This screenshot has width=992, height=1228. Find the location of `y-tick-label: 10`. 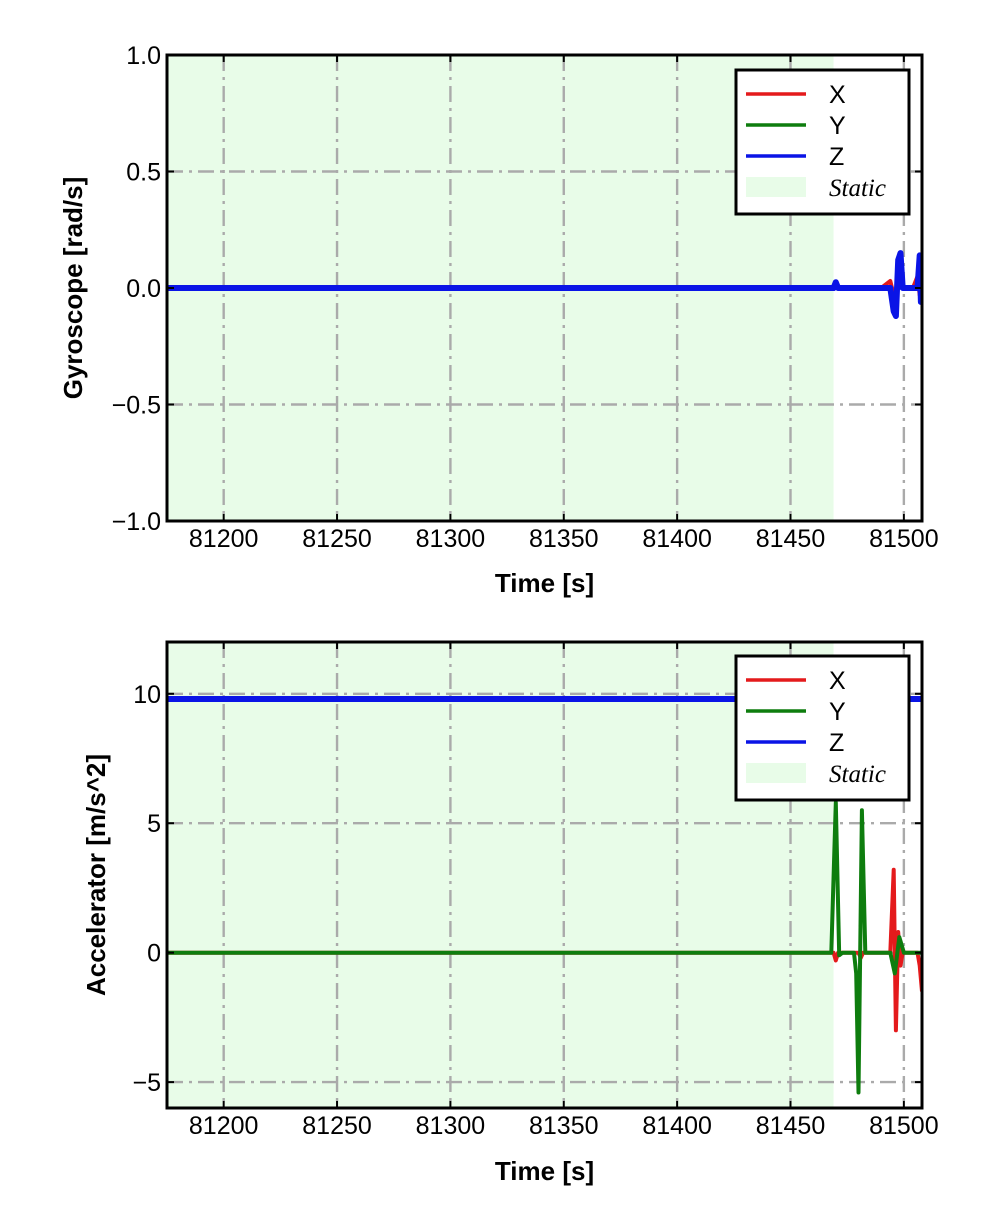

y-tick-label: 10 is located at coordinates (147, 695).